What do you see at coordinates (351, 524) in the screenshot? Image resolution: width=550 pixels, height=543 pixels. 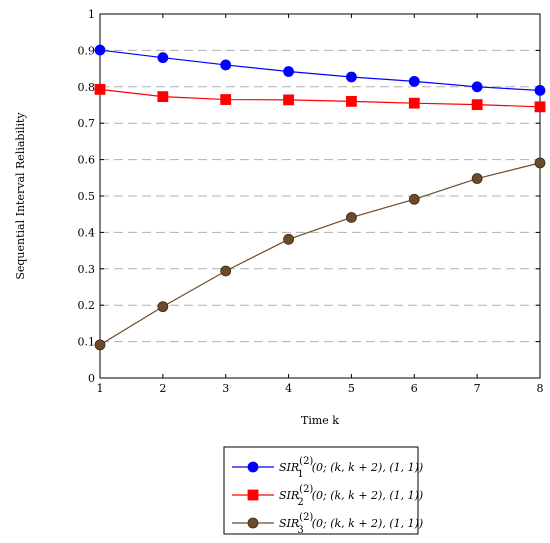 I see `legend-entry: SIR(2) 3(0; (k, k + 2), (1, 1))` at bounding box center [351, 524].